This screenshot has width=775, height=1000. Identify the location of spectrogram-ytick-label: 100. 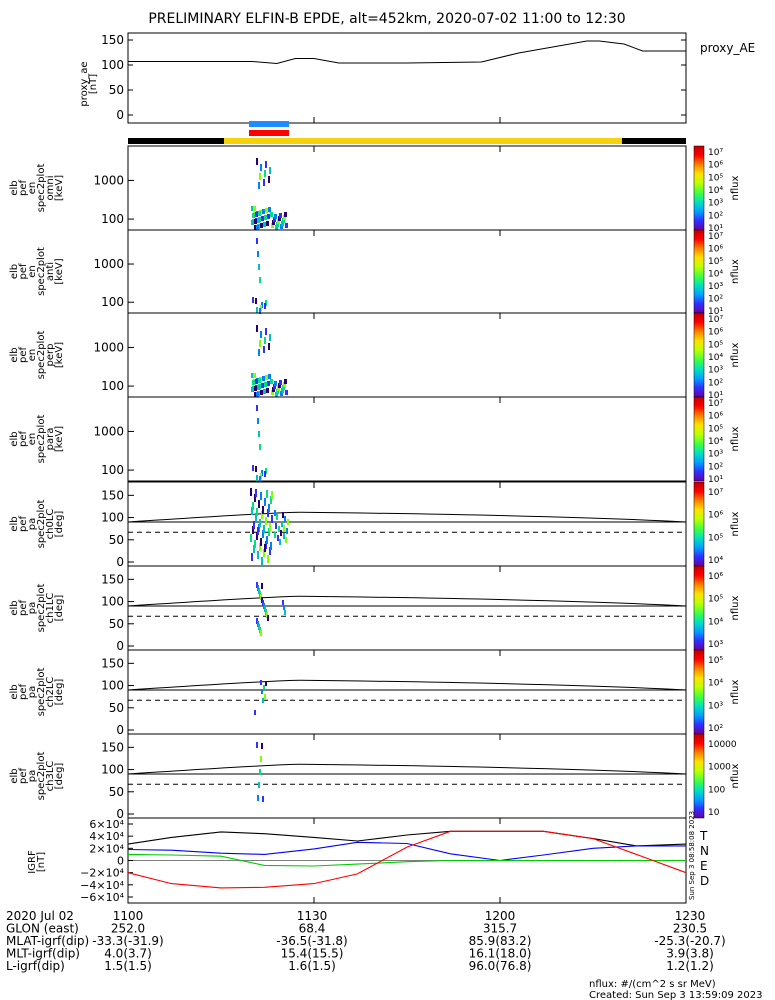
(112, 219).